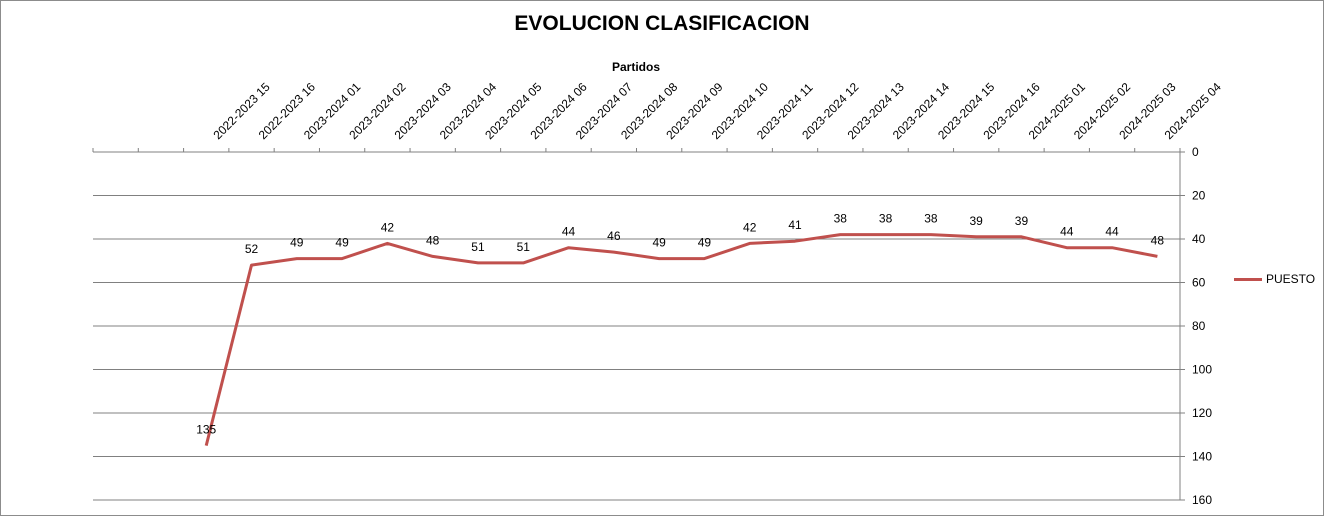 The width and height of the screenshot is (1324, 516). I want to click on data-label: 52, so click(252, 249).